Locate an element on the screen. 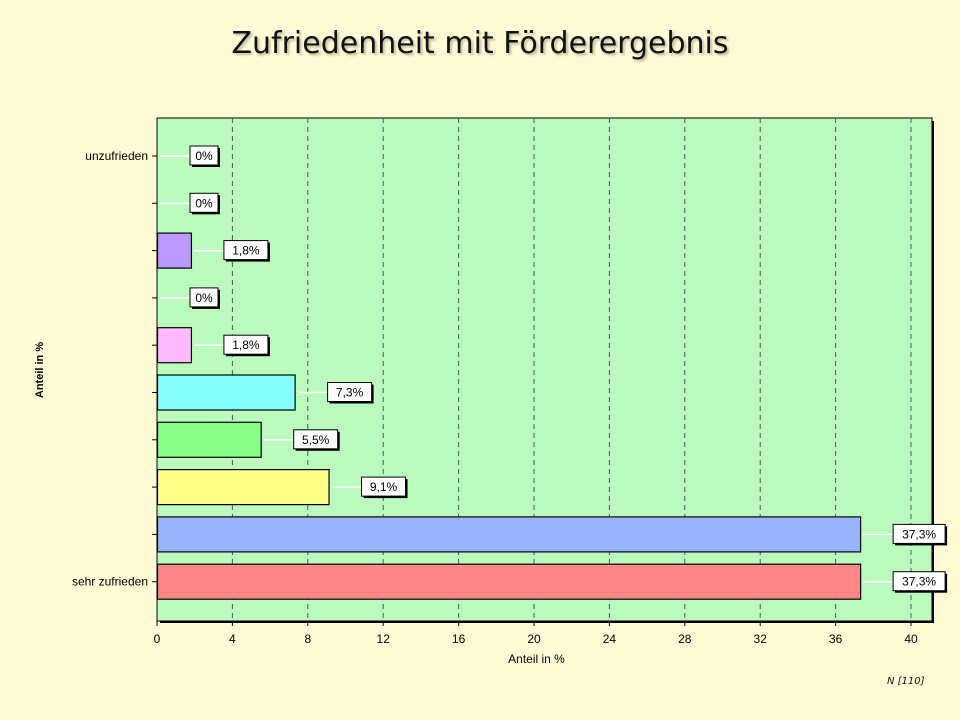 The height and width of the screenshot is (720, 960). y-category-label: sehr zufrieden is located at coordinates (110, 582).